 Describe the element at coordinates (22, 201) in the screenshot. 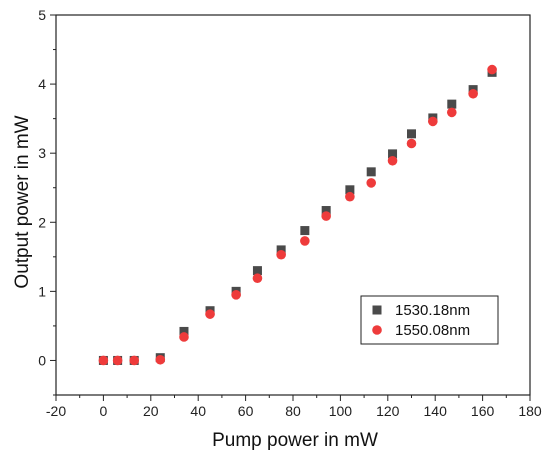

I see `y-axis-title: Output power in mW` at that location.